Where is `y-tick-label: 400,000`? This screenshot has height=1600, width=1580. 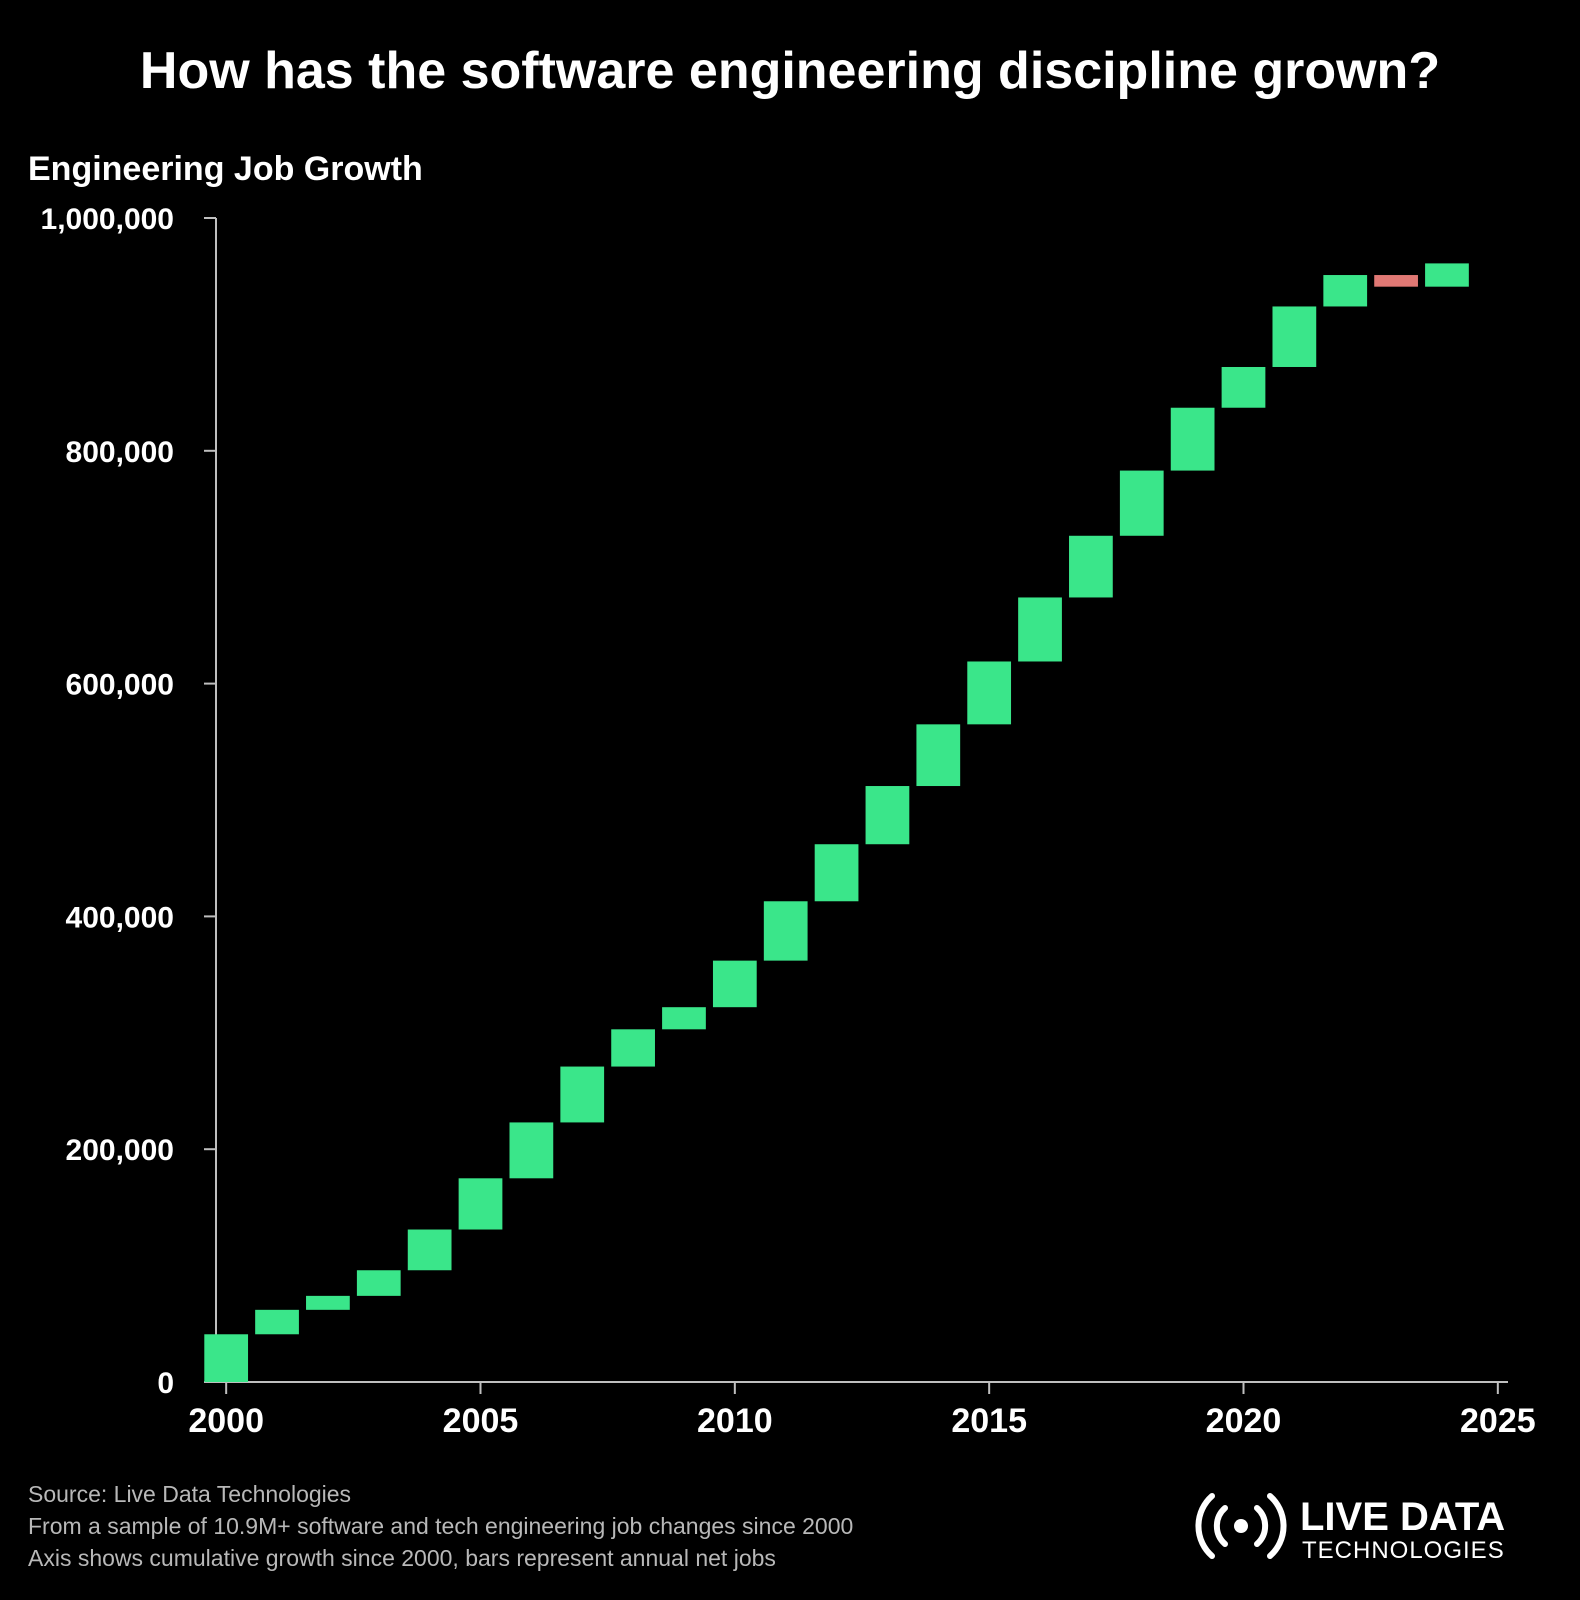 y-tick-label: 400,000 is located at coordinates (120, 917).